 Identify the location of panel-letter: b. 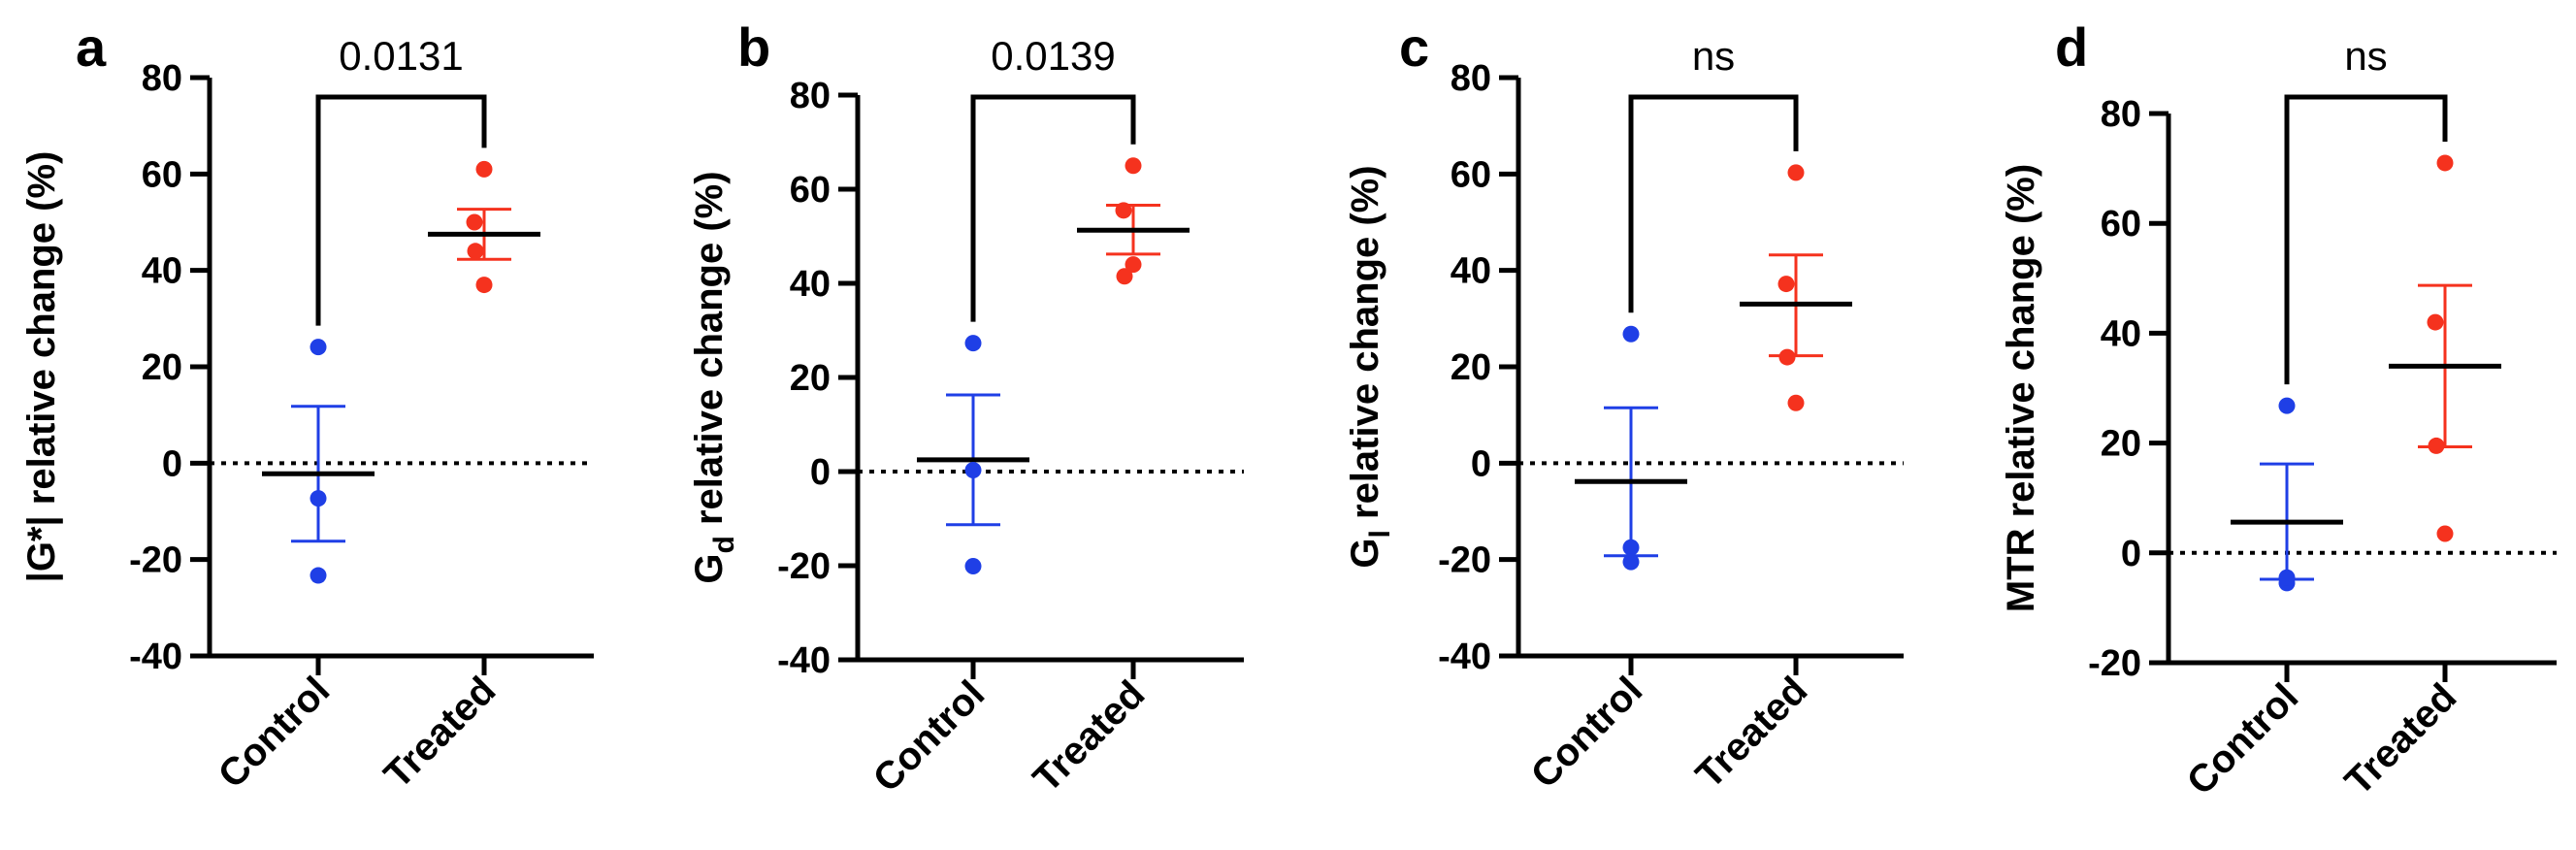
(753, 47).